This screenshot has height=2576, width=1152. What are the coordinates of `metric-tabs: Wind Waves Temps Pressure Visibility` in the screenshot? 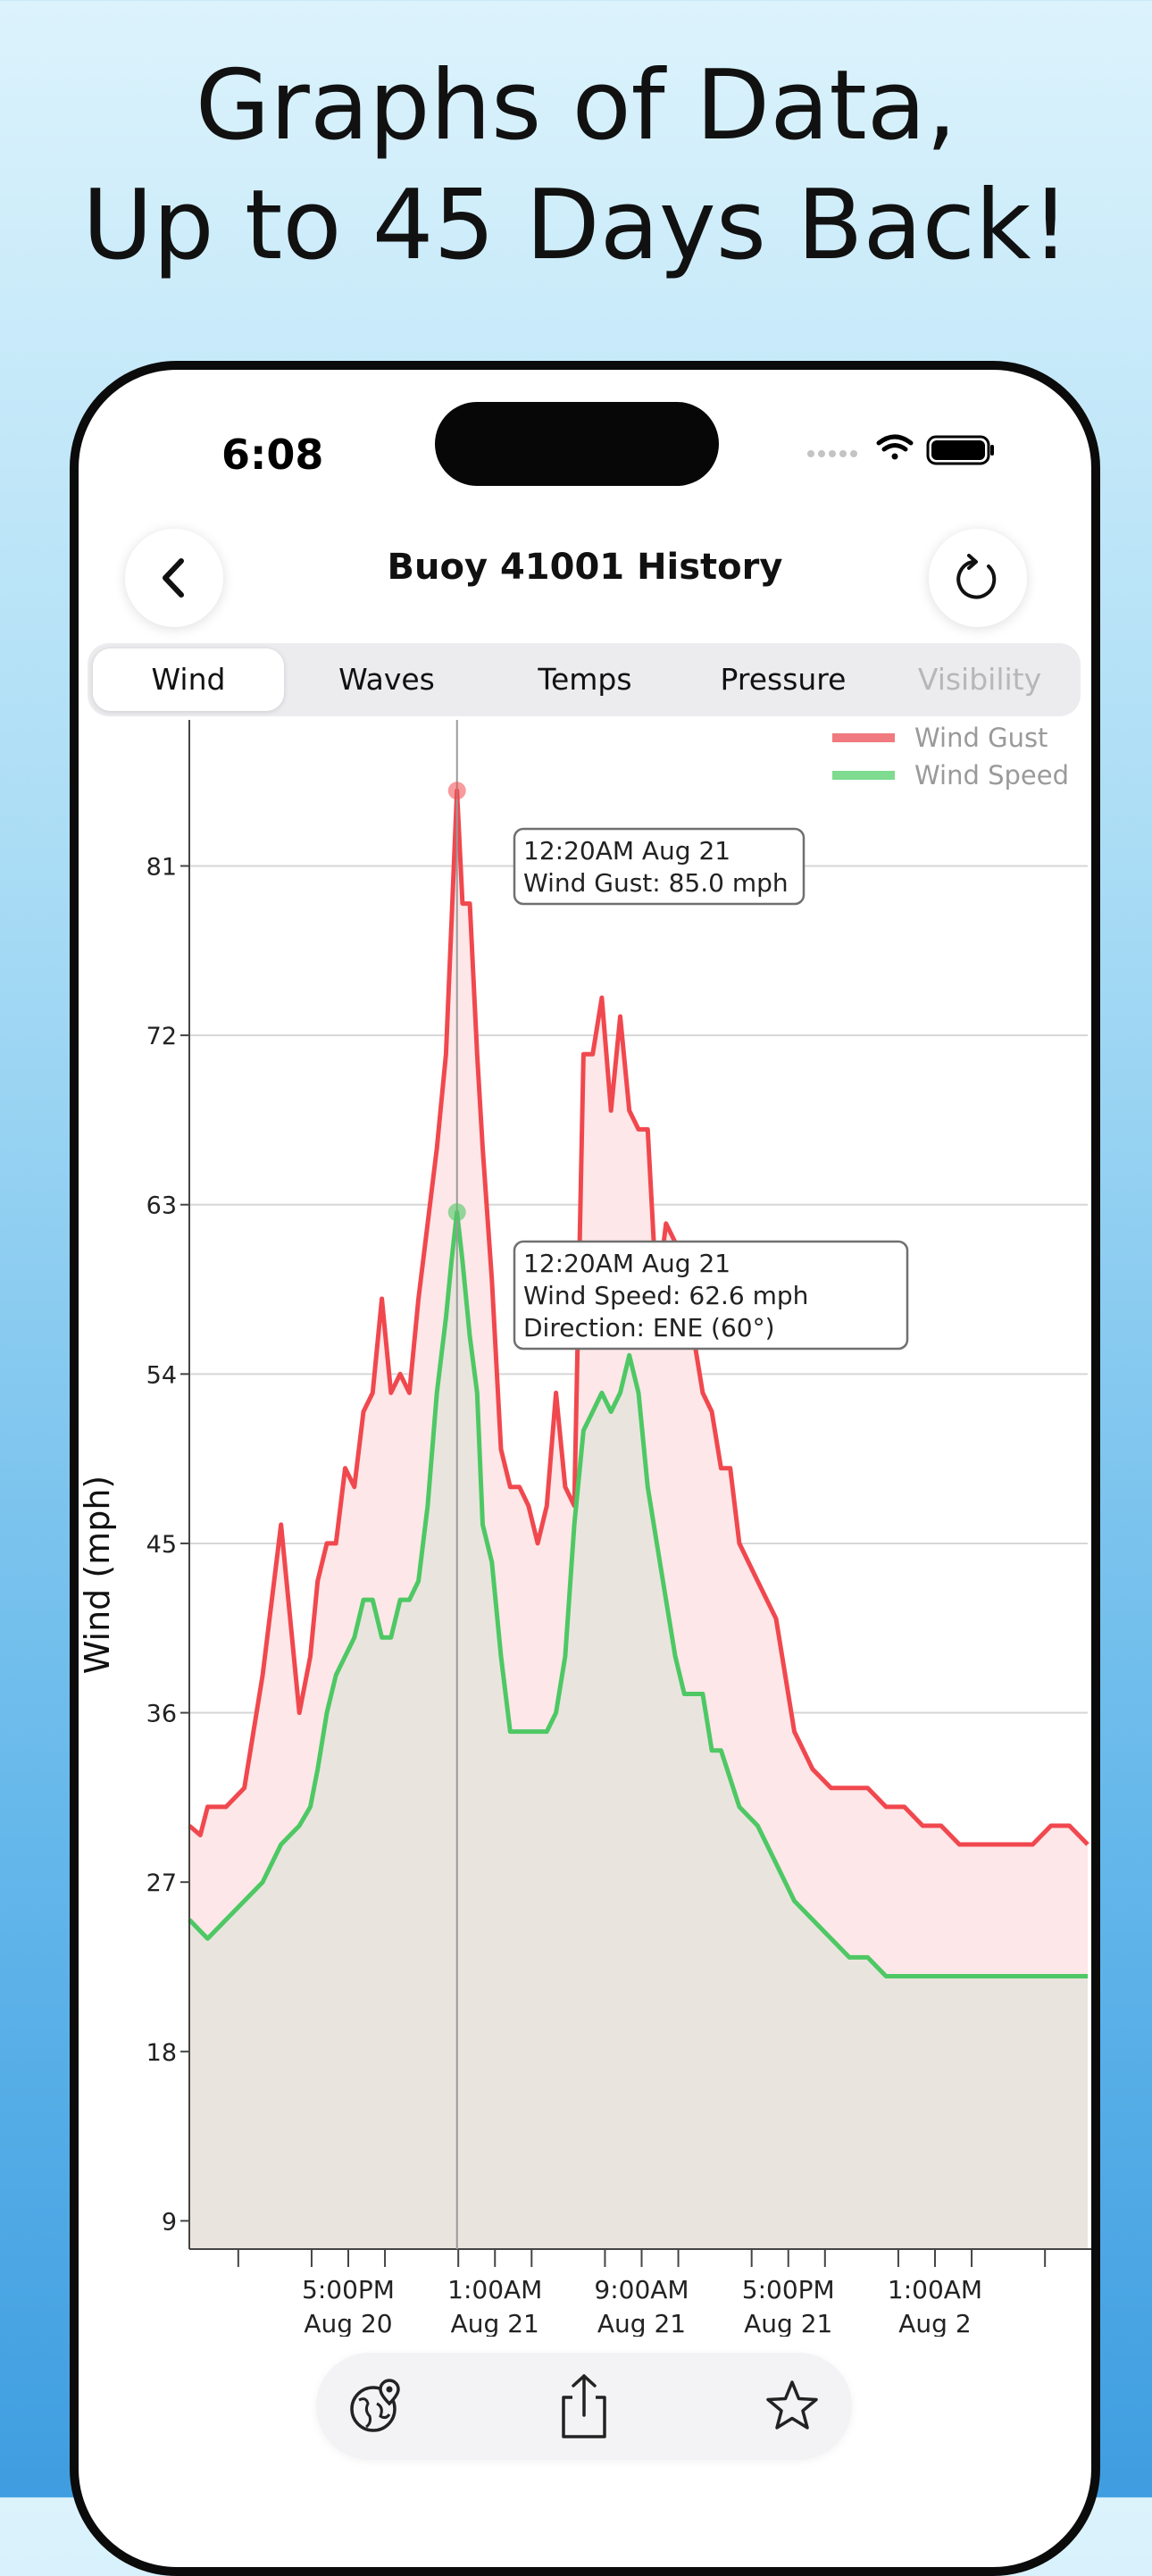 It's located at (585, 680).